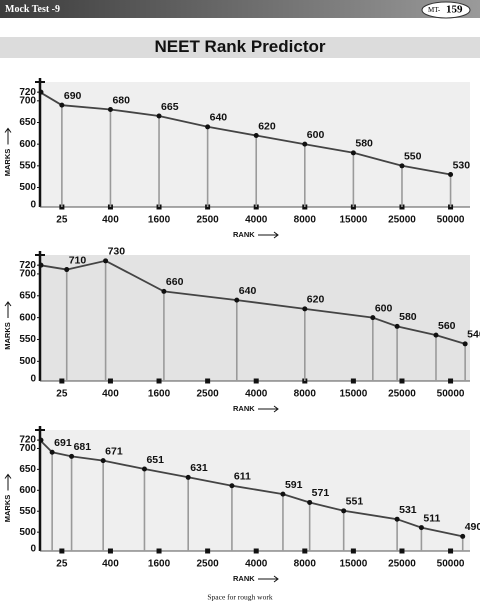  I want to click on page-number: 159, so click(454, 10).